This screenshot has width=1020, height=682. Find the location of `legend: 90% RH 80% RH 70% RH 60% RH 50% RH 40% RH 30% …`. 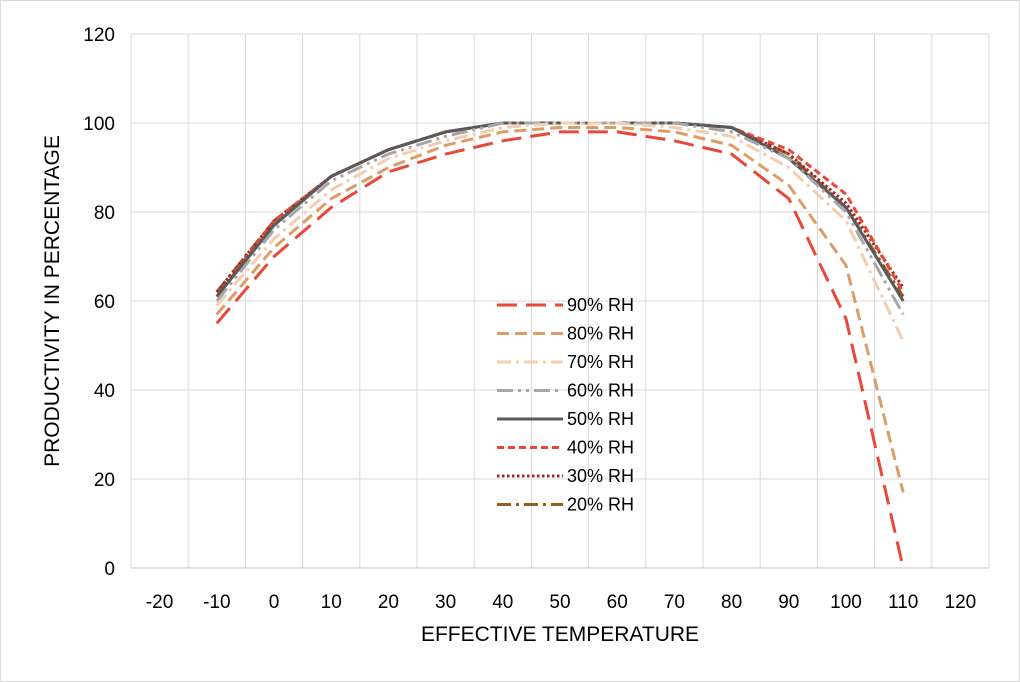

legend: 90% RH 80% RH 70% RH 60% RH 50% RH 40% RH 30% … is located at coordinates (565, 405).